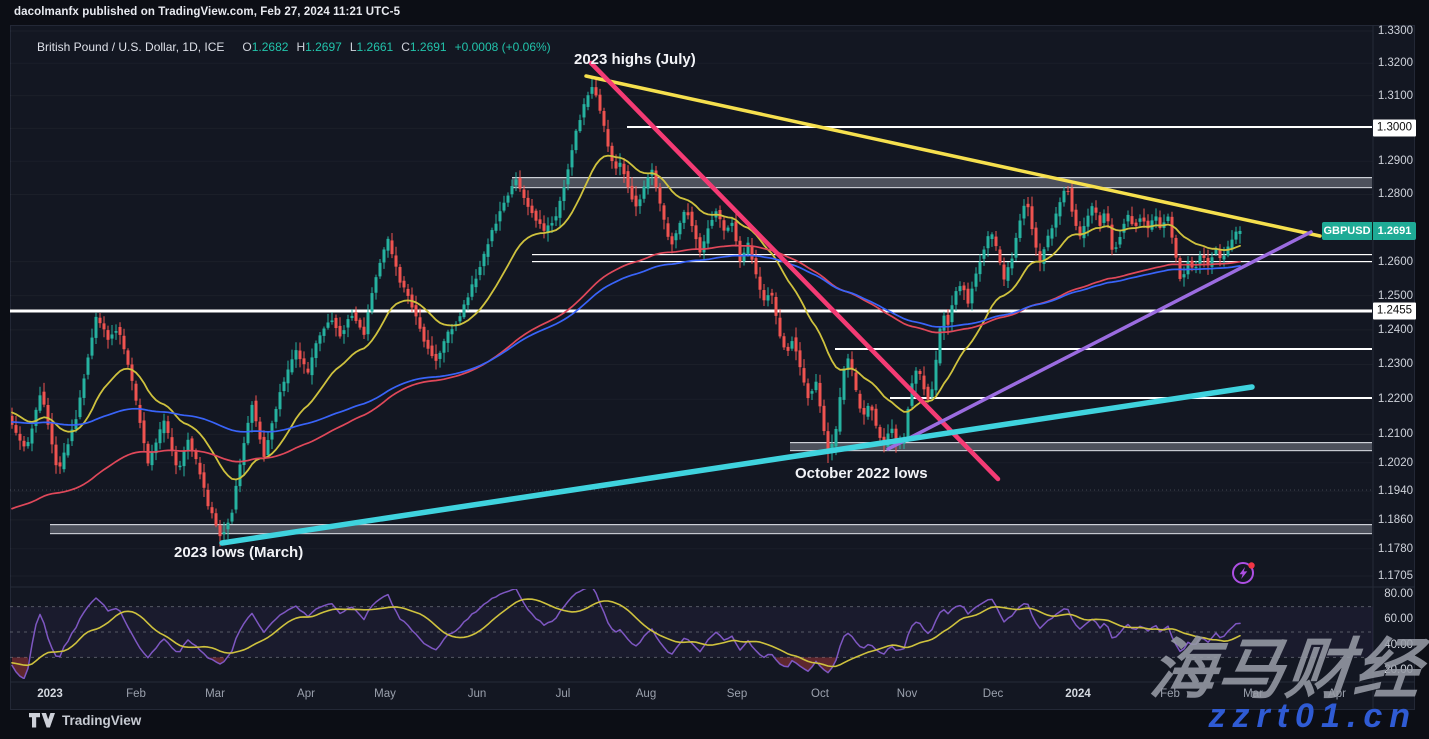  Describe the element at coordinates (1395, 462) in the screenshot. I see `price-tick-1.2020: 1.2020` at that location.